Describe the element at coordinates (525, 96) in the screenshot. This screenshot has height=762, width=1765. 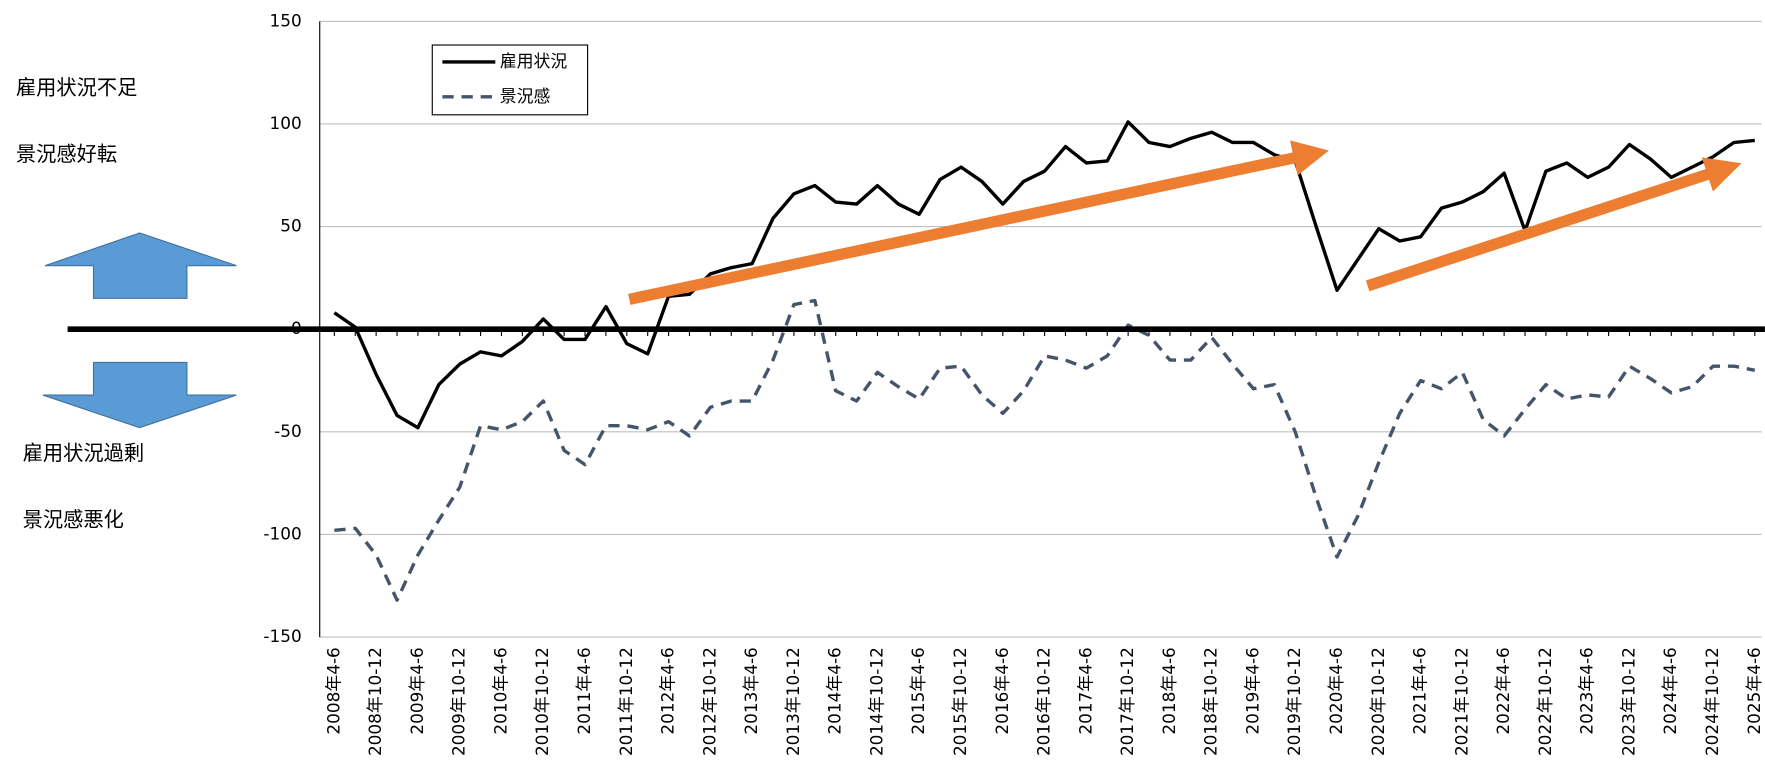
I see `legend-label: 景況感` at that location.